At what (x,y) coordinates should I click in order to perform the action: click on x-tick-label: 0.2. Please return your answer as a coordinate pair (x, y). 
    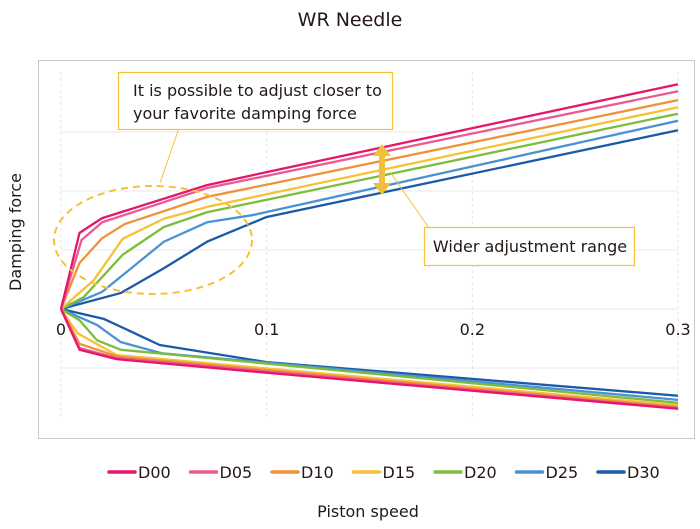
    Looking at the image, I should click on (472, 329).